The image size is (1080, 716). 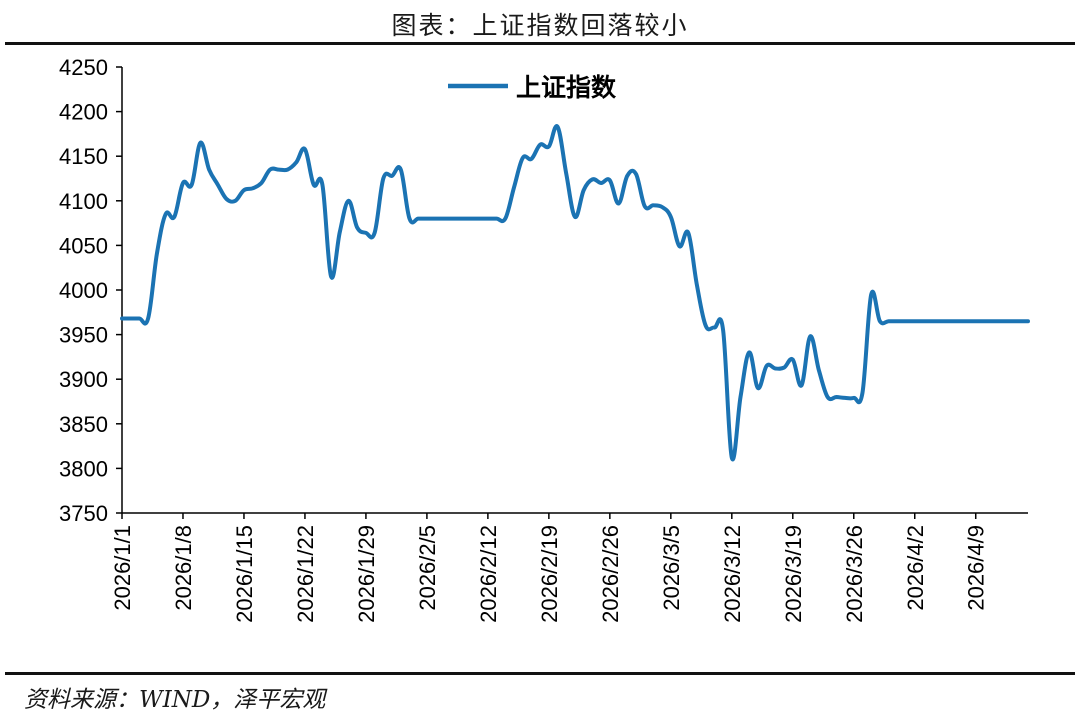 What do you see at coordinates (183, 568) in the screenshot?
I see `x-tick-label: 2026/1/8` at bounding box center [183, 568].